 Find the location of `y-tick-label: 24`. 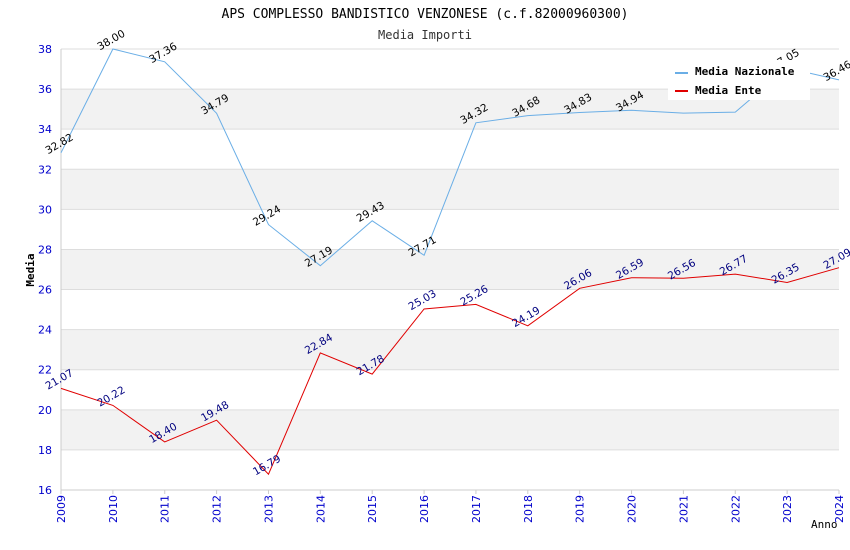

y-tick-label: 24 is located at coordinates (45, 330).